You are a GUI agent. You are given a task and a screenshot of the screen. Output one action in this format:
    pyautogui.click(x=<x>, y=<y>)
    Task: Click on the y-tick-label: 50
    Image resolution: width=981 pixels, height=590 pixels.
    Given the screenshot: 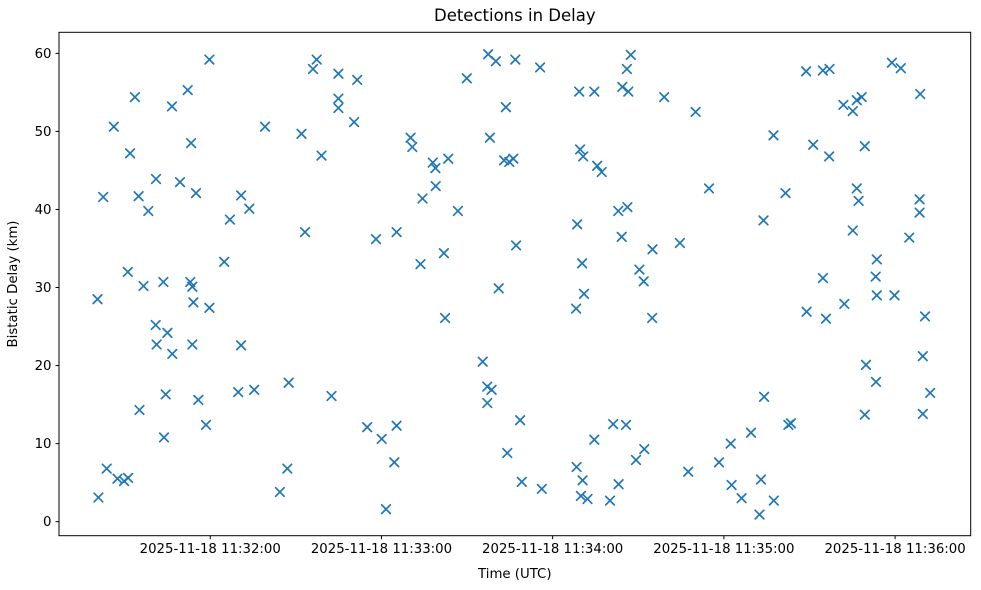 What is the action you would take?
    pyautogui.click(x=43, y=132)
    